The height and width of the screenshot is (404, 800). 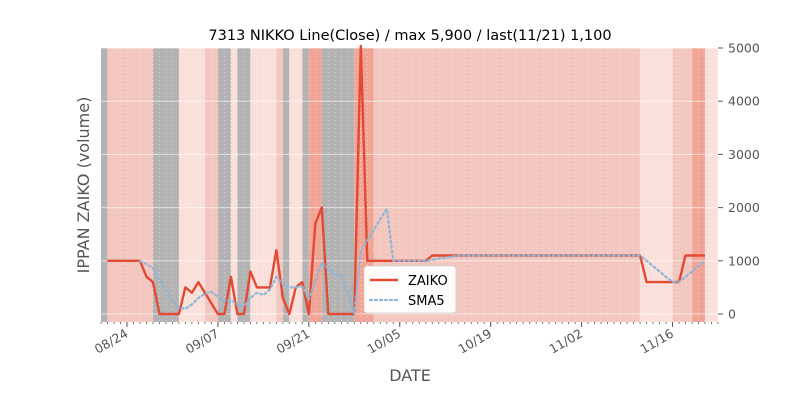 What do you see at coordinates (744, 260) in the screenshot?
I see `y-tick-label: 1000` at bounding box center [744, 260].